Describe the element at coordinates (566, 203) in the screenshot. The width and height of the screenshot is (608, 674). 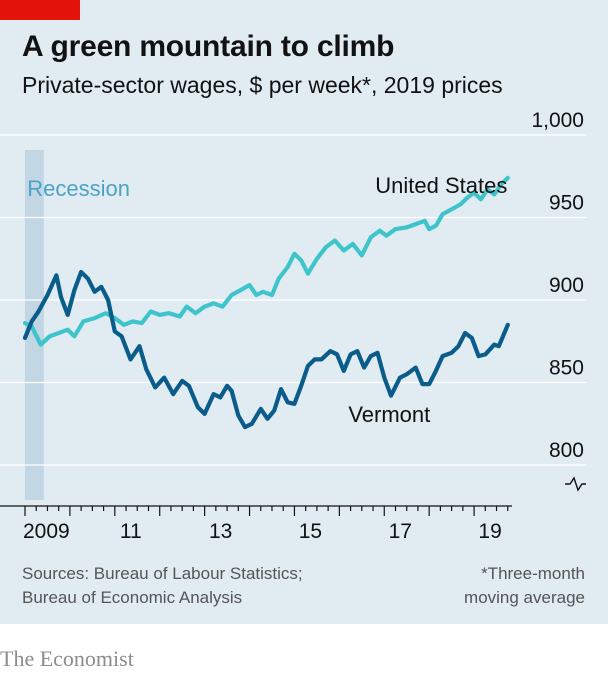
I see `y-tick-label: 950` at that location.